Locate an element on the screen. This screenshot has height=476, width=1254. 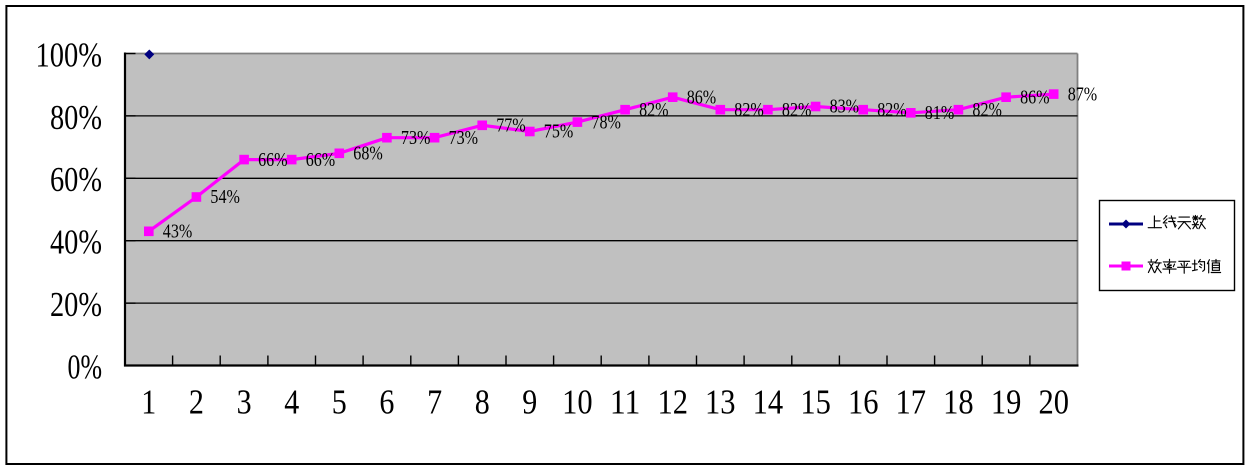
svg-text: 10 is located at coordinates (577, 402).